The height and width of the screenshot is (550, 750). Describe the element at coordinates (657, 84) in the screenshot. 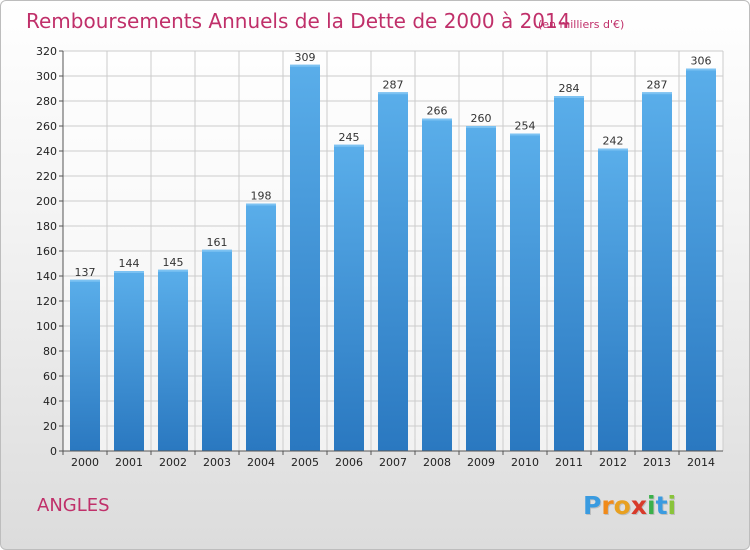

I see `value-label-2013: 287` at that location.